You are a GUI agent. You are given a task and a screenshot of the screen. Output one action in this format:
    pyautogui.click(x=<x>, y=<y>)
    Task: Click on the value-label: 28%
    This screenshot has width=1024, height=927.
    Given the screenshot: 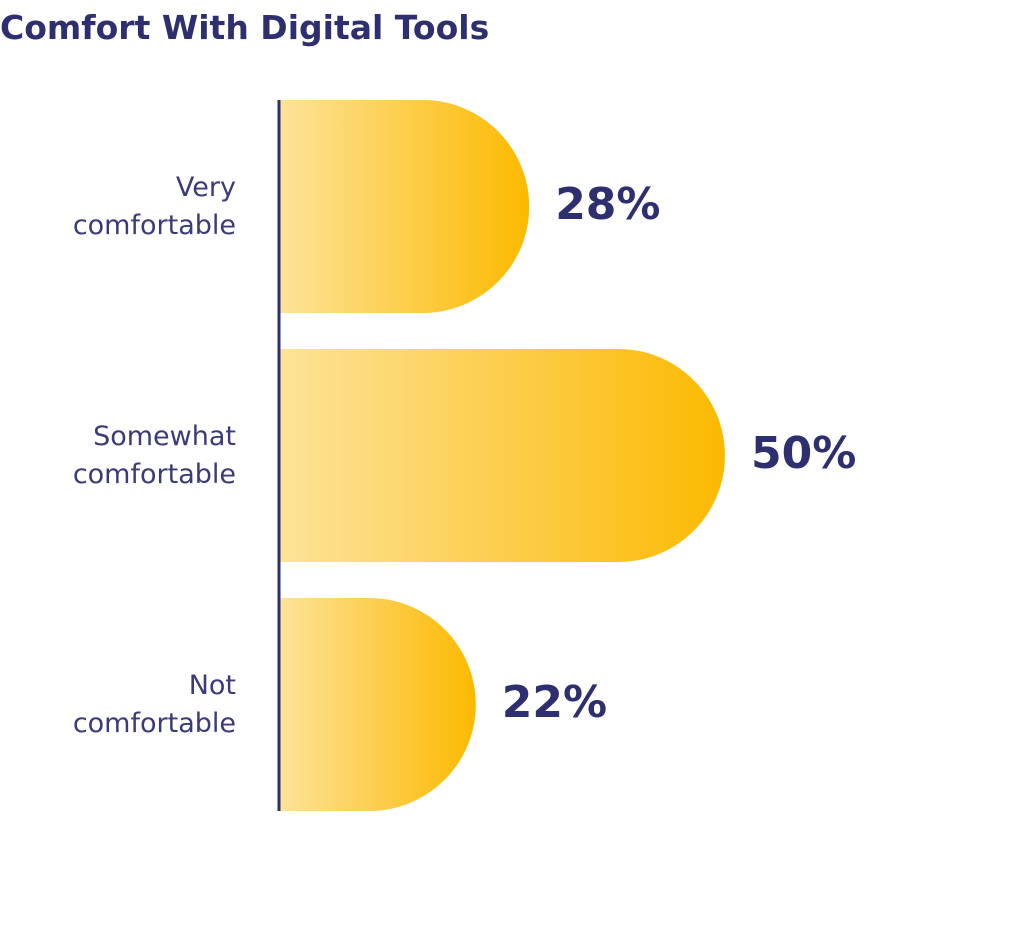 What is the action you would take?
    pyautogui.click(x=608, y=204)
    